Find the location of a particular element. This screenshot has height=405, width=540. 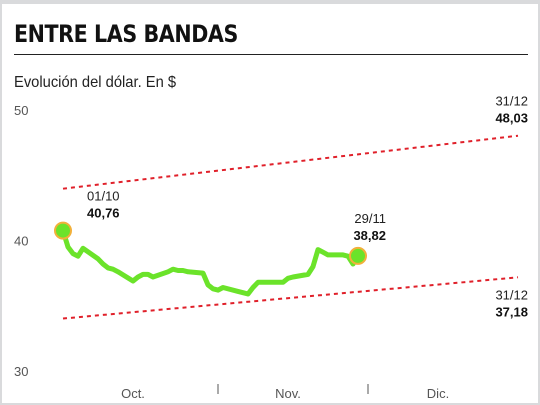

x-tick-label: Nov. is located at coordinates (288, 393).